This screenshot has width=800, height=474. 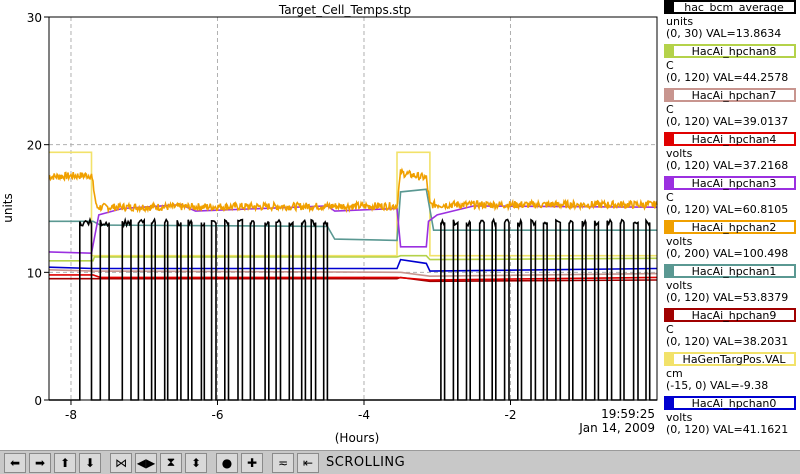 I want to click on legend-value: (-15, 0) VAL=-9.38, so click(x=717, y=386).